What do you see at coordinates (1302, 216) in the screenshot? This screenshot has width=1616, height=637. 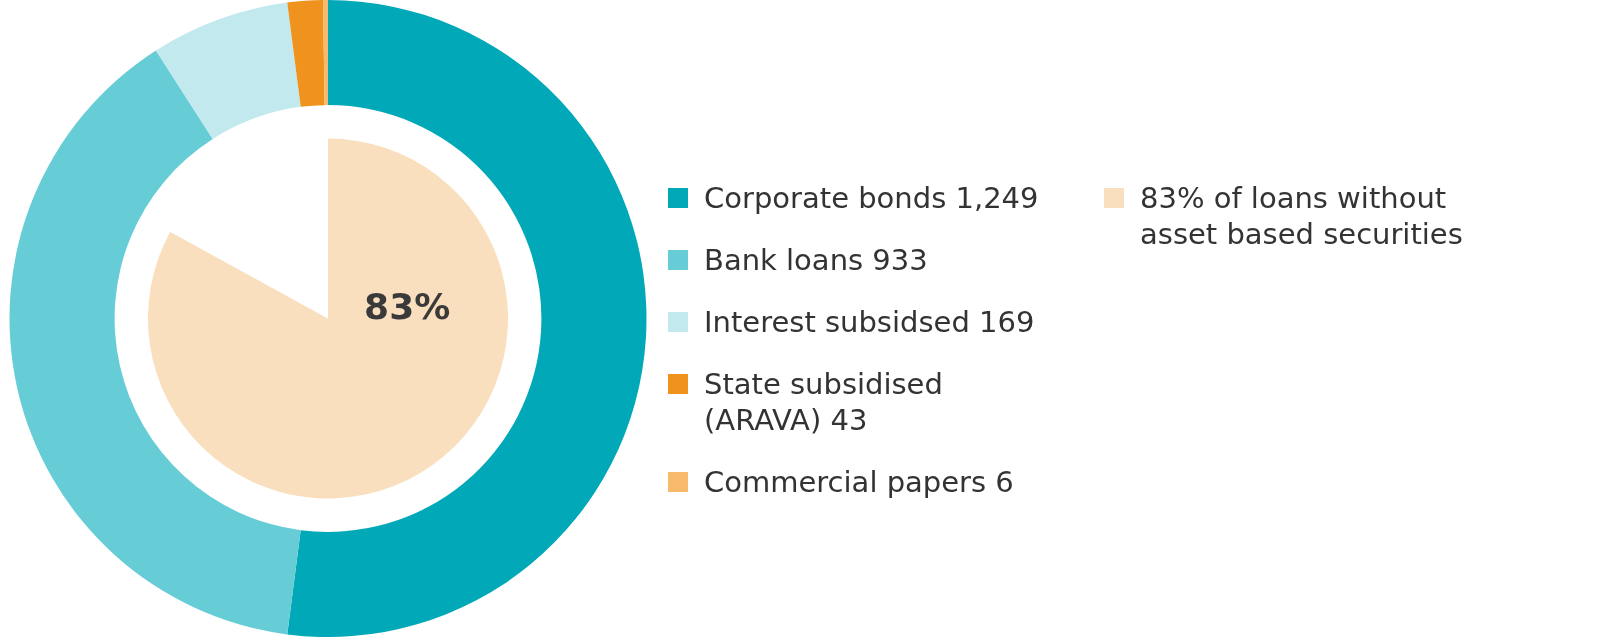 I see `legend-label: 83% of loans without asset based securities` at bounding box center [1302, 216].